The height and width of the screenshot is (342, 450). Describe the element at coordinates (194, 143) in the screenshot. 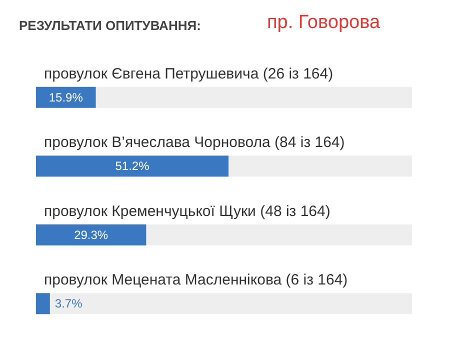

I see `y-tick-label: провулок В’ячеслава Чорновола (84 із 164)` at that location.